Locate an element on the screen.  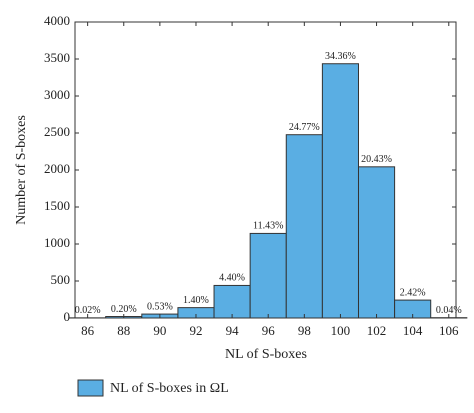
x-tick-label: 90 is located at coordinates (159, 330).